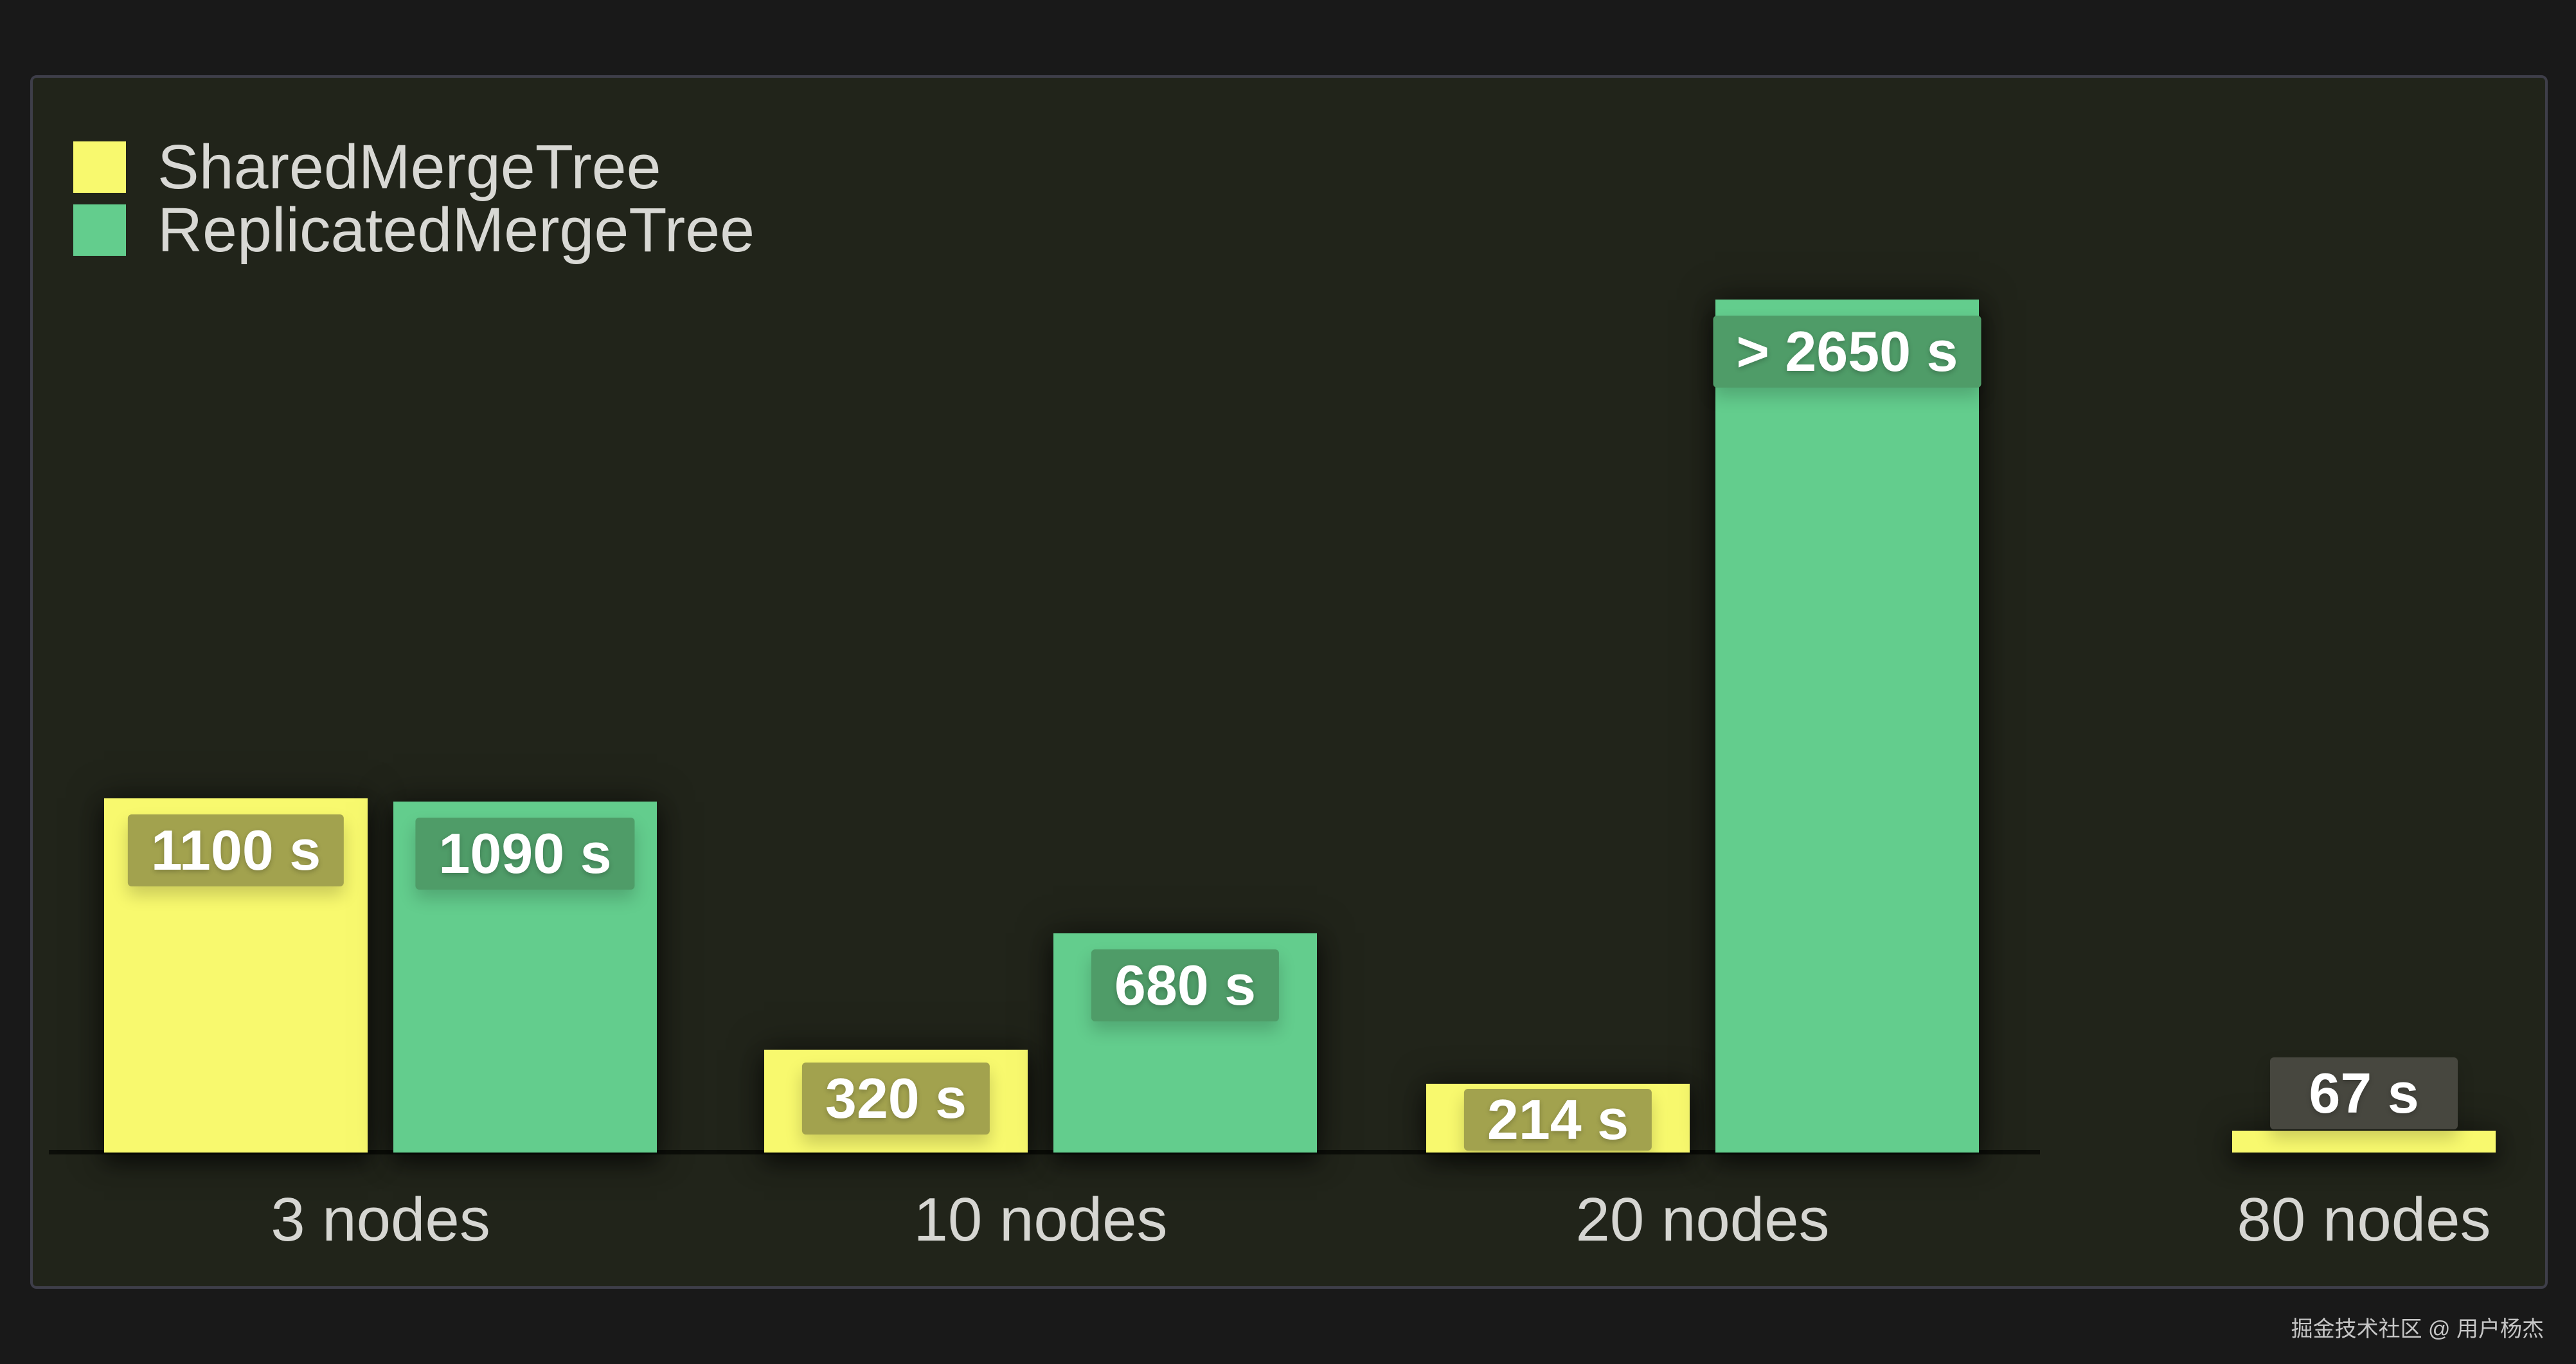 The width and height of the screenshot is (2576, 1364). I want to click on bar-replicatedmergetree-3-nodes: 1090 s, so click(525, 977).